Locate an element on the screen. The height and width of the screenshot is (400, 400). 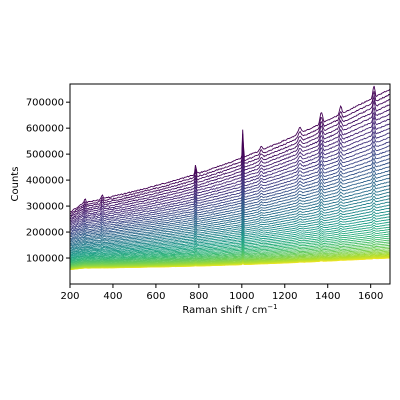
x-tick-label: 600 is located at coordinates (155, 296).